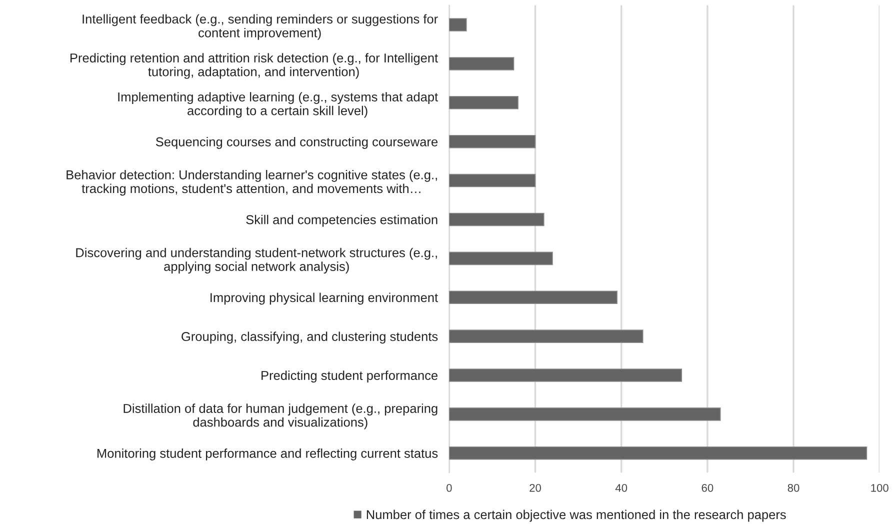 The height and width of the screenshot is (531, 893). What do you see at coordinates (794, 488) in the screenshot?
I see `x-tick-label: 80` at bounding box center [794, 488].